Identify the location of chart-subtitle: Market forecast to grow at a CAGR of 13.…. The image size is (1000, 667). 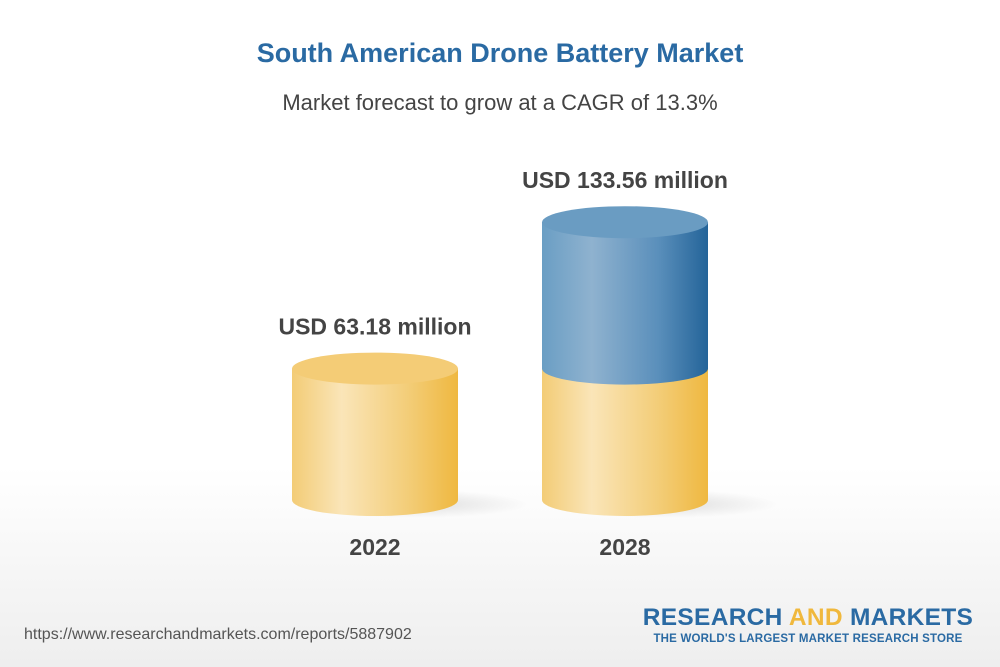
(500, 102).